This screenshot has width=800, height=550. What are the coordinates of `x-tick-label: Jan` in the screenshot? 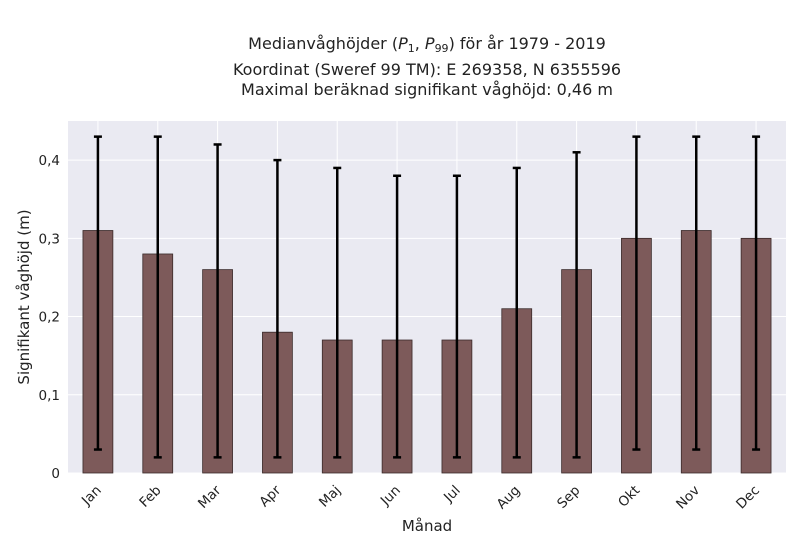 It's located at (91, 496).